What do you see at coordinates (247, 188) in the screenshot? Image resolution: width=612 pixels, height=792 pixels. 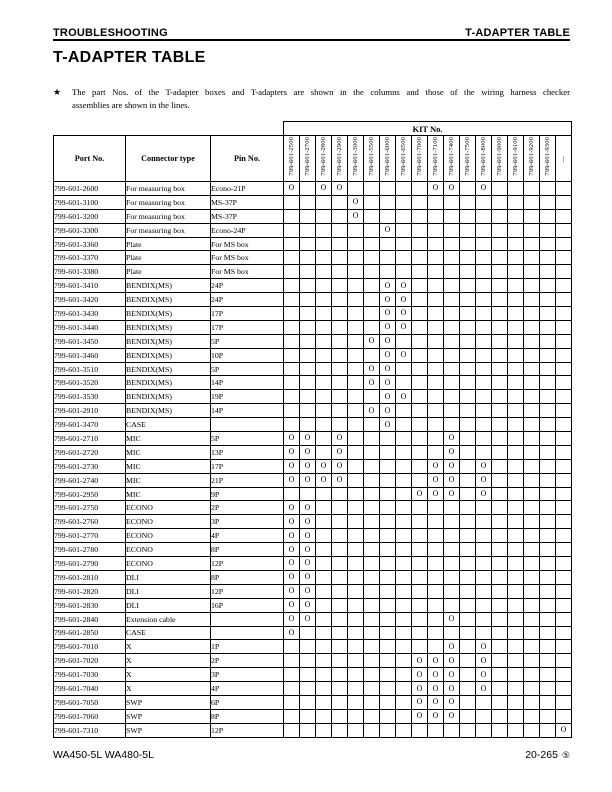 I see `pin-cell: Econo-21P` at bounding box center [247, 188].